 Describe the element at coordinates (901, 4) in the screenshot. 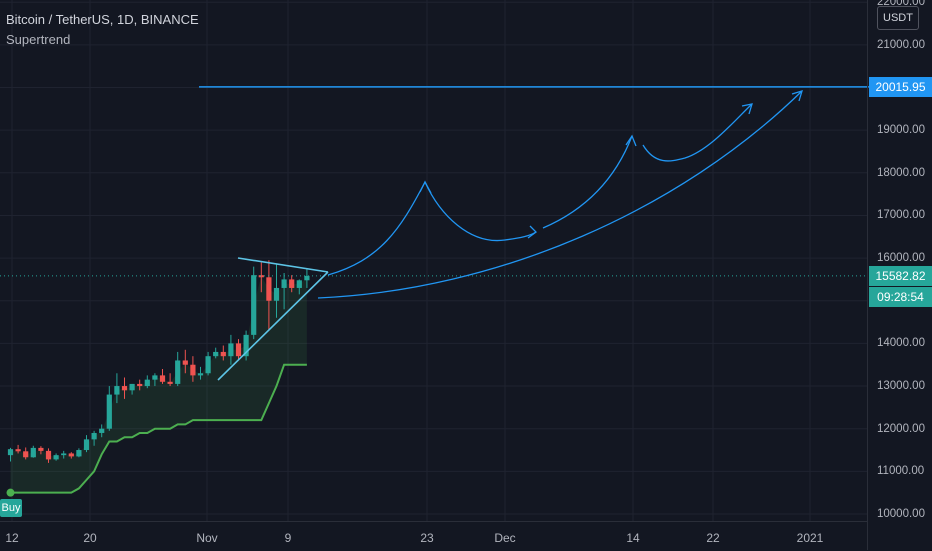

I see `price-label: 22000.00` at that location.